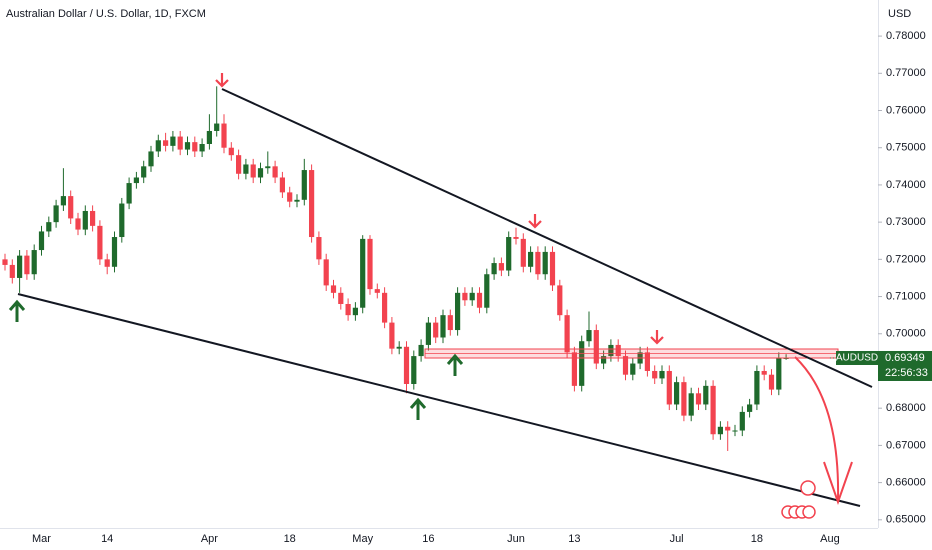  Describe the element at coordinates (905, 358) in the screenshot. I see `last-price-label: 0.69349` at that location.